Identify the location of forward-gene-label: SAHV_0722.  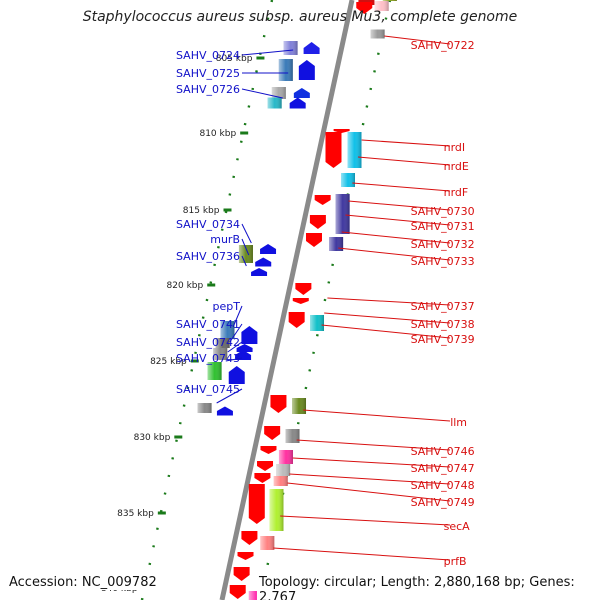
(443, 45).